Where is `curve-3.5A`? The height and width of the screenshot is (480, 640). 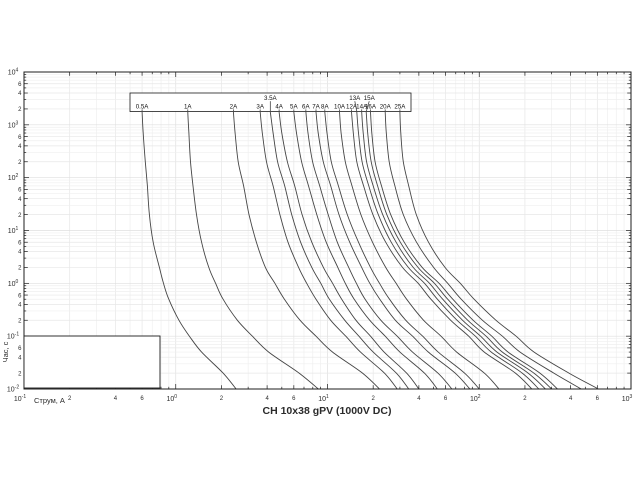
curve-3.5A is located at coordinates (339, 250).